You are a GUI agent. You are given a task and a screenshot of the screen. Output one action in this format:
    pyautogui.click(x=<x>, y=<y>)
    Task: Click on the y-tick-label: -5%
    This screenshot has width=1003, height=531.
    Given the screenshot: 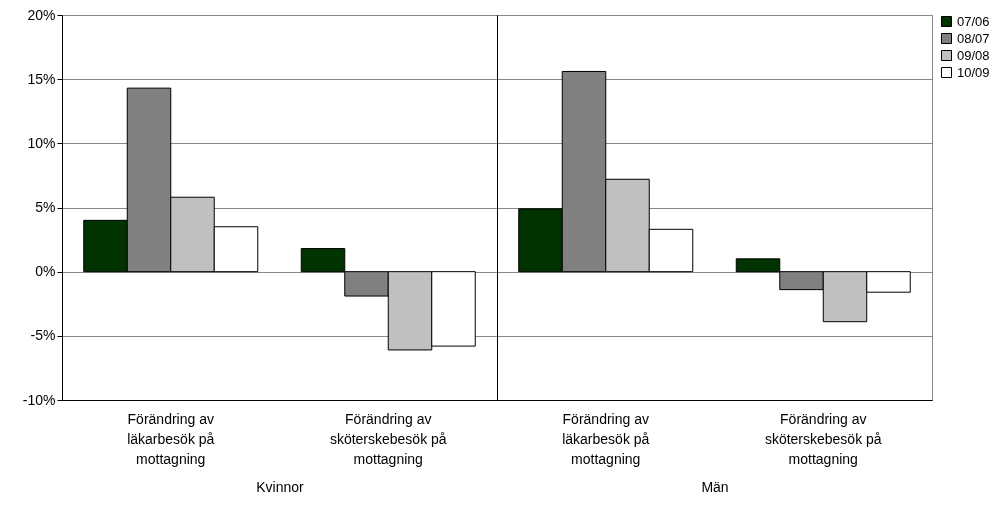 What is the action you would take?
    pyautogui.click(x=43, y=335)
    